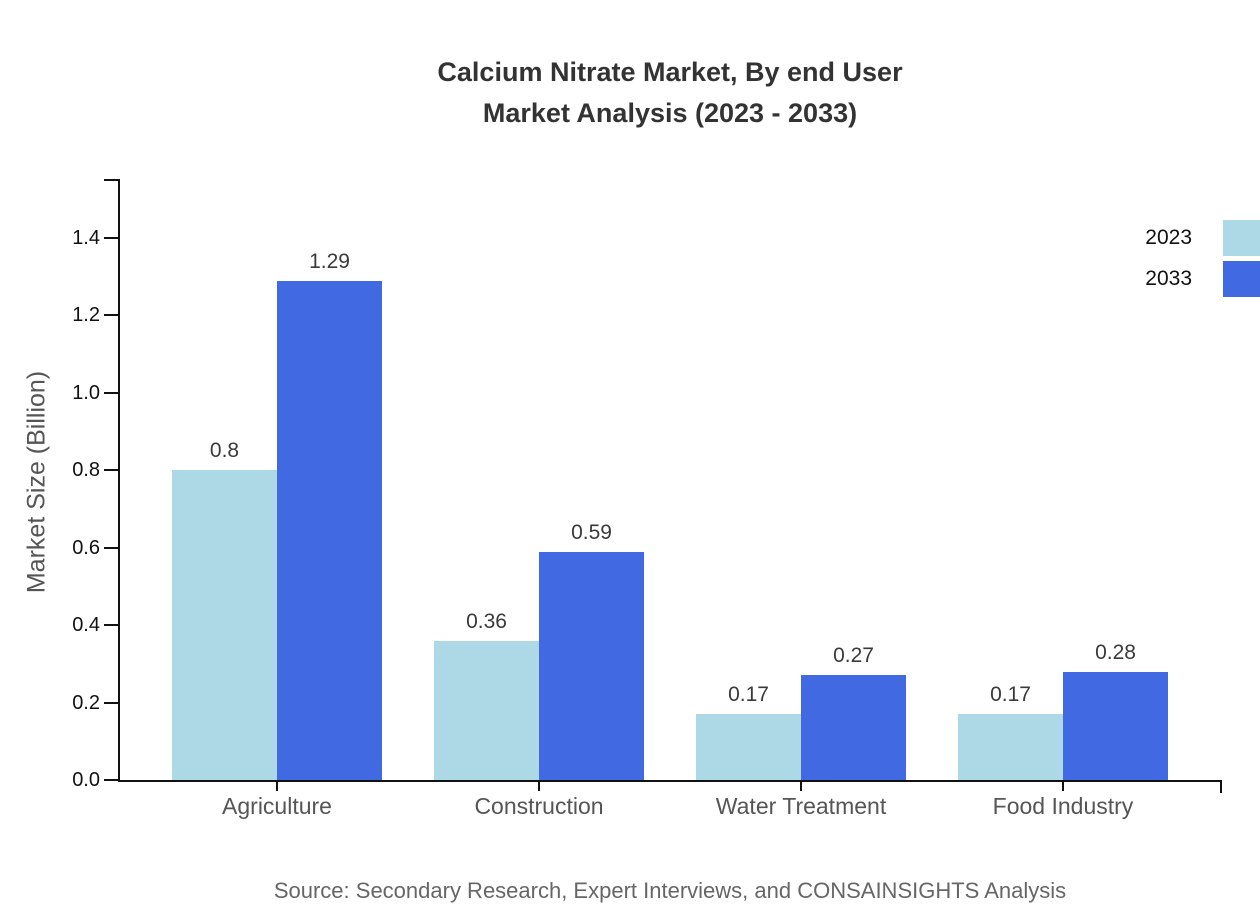 This screenshot has width=1260, height=920. I want to click on category-label-agriculture: Agriculture, so click(277, 806).